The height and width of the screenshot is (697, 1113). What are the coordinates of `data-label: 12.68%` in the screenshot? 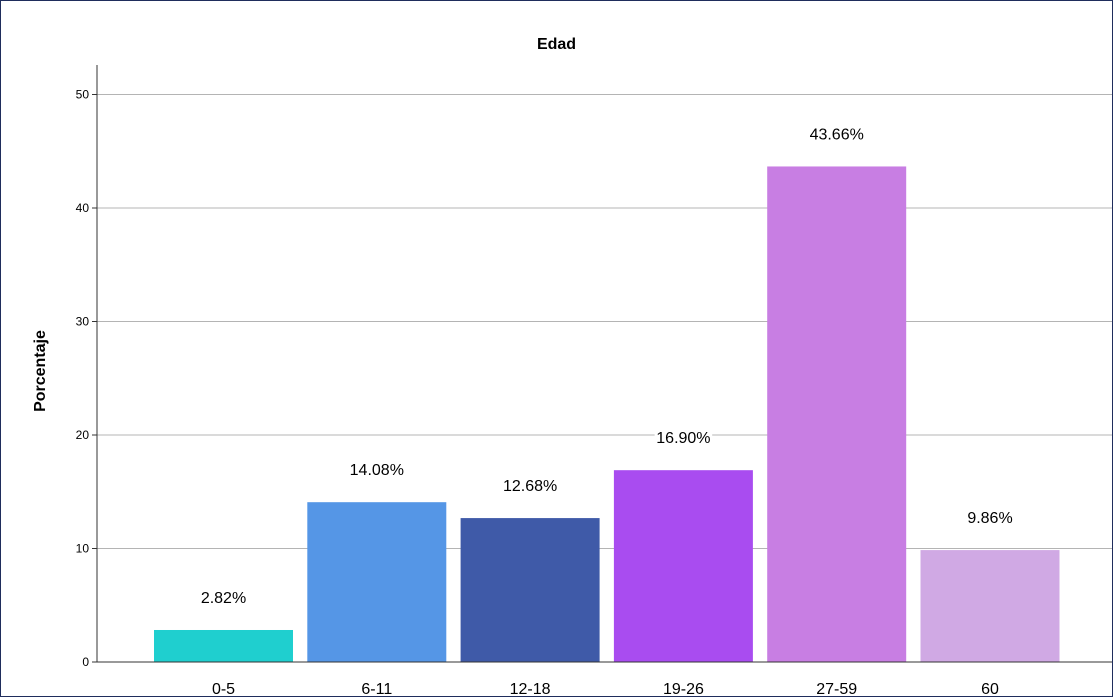 It's located at (530, 486).